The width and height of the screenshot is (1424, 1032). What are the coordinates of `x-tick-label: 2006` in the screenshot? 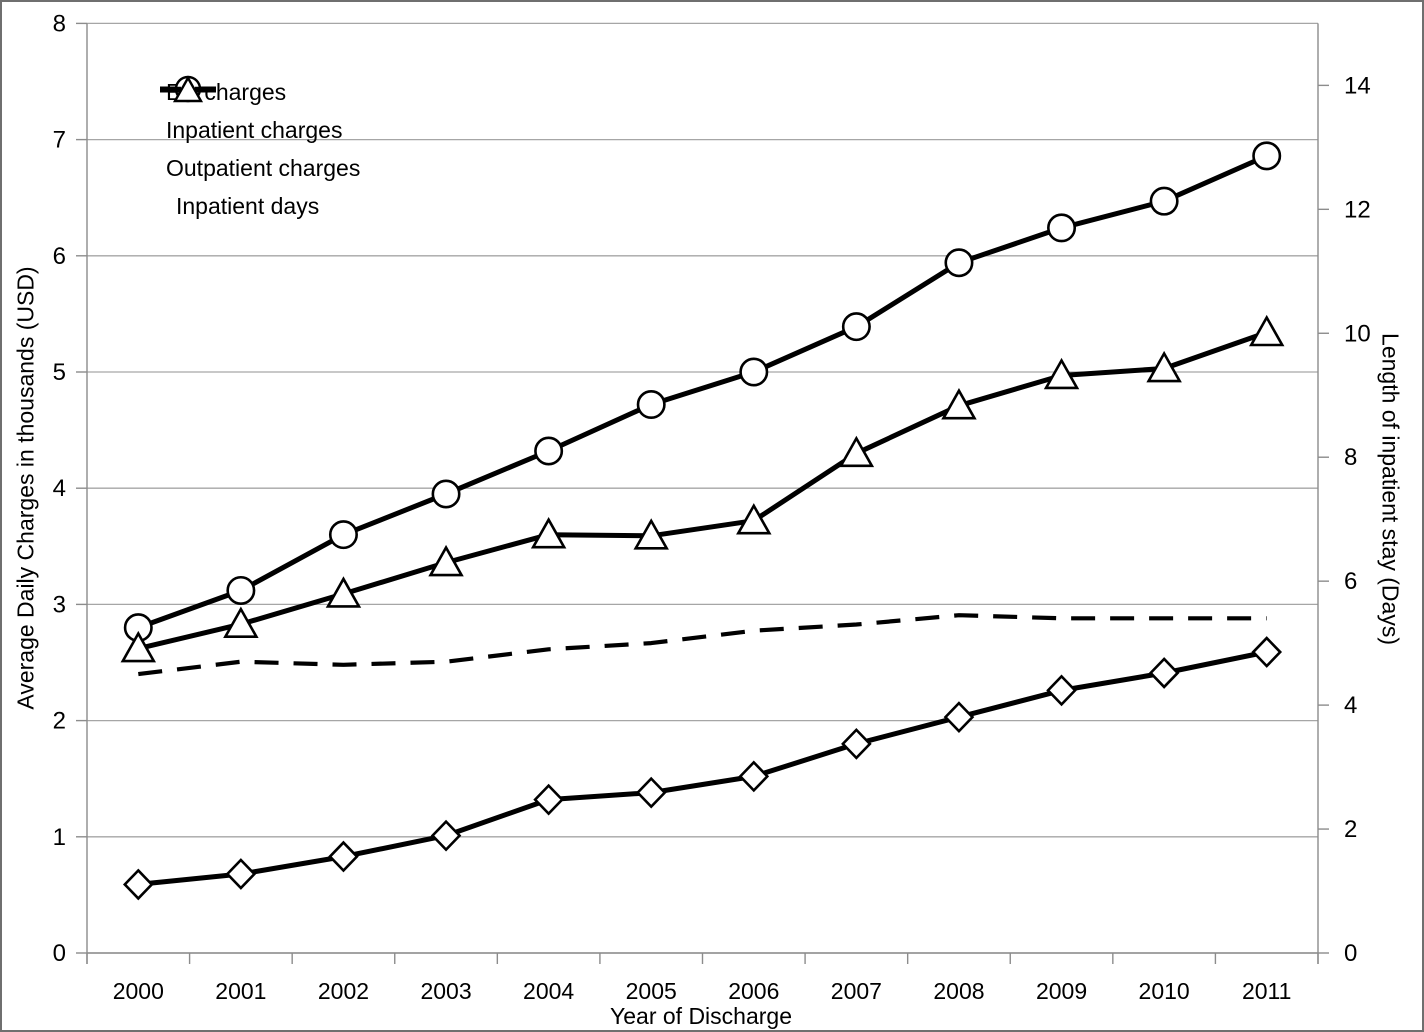 It's located at (753, 991).